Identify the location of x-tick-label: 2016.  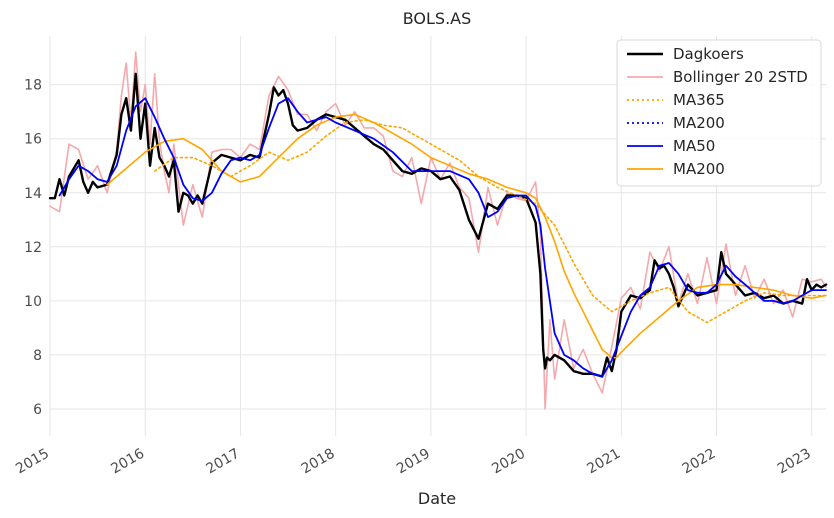
(127, 462).